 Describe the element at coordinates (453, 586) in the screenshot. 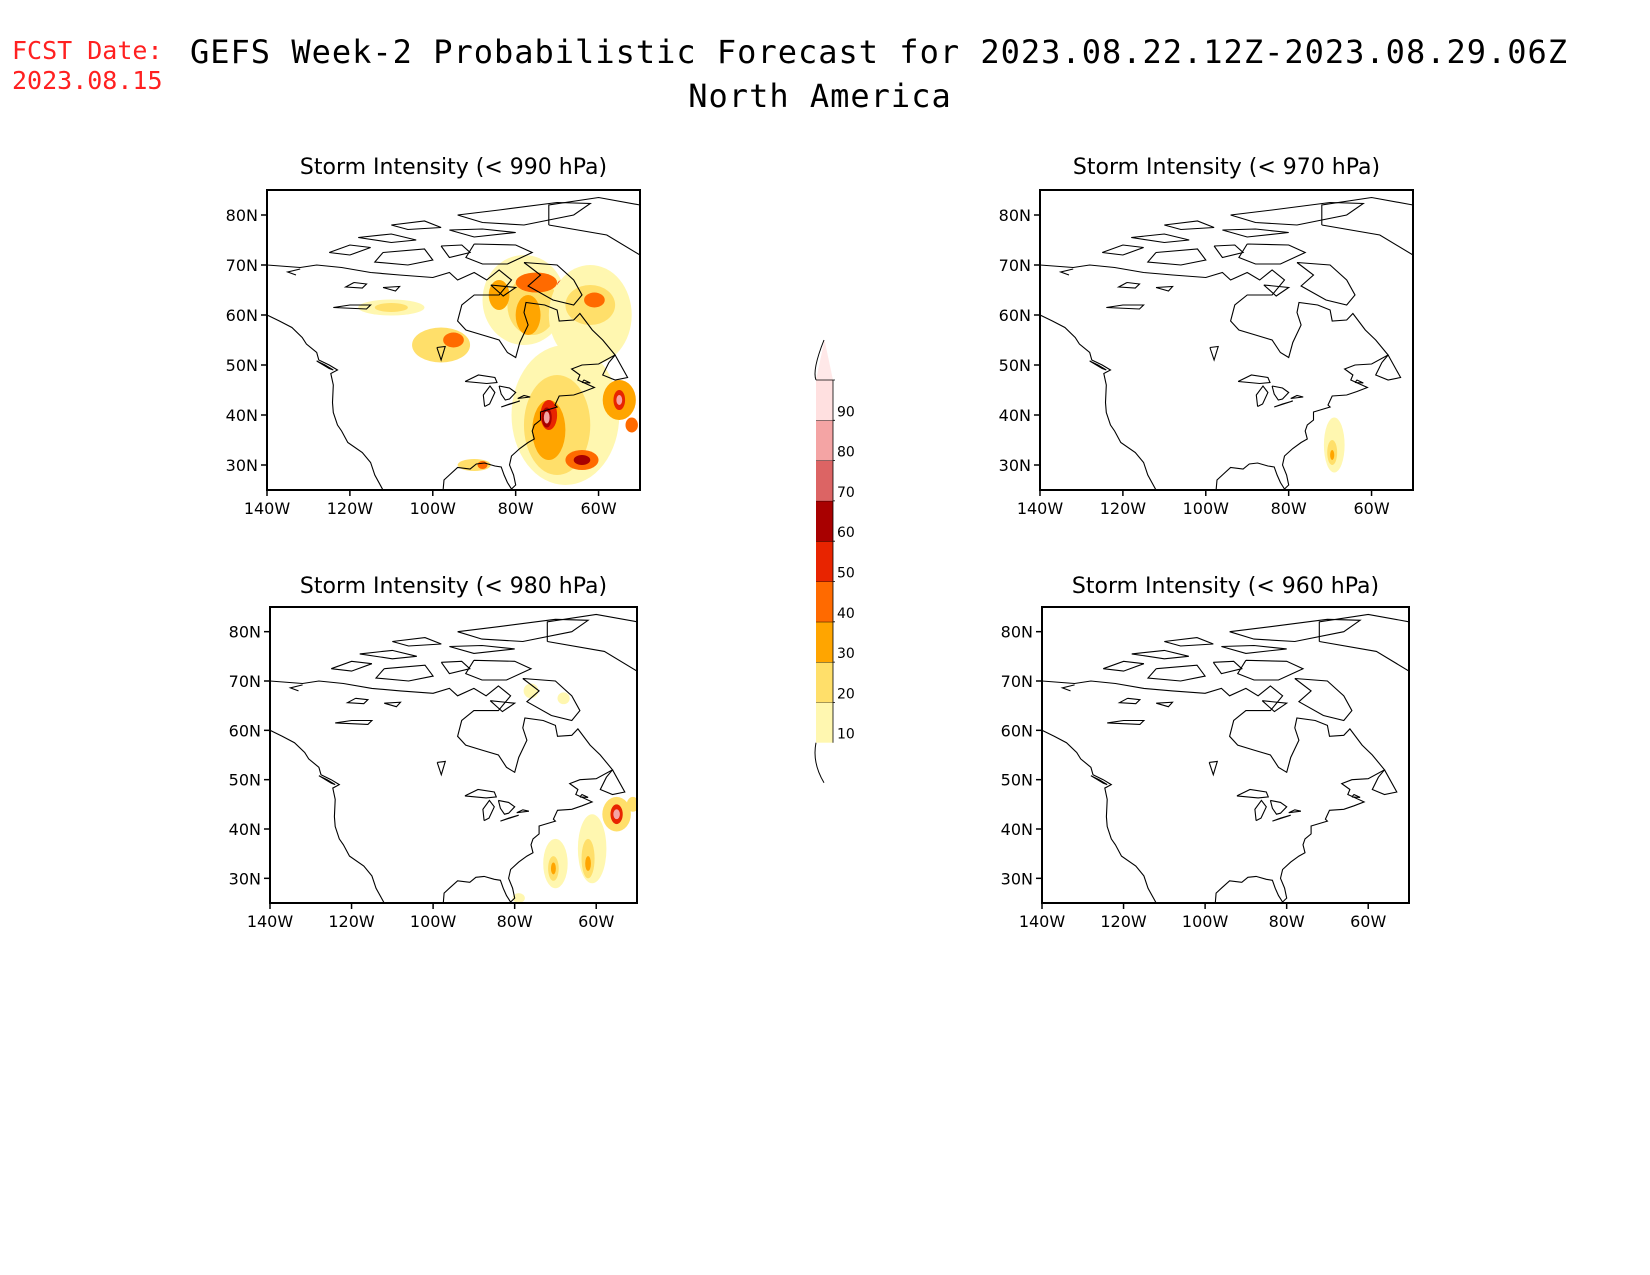

I see `panel-title: Storm Intensity (< 980 hPa)` at that location.